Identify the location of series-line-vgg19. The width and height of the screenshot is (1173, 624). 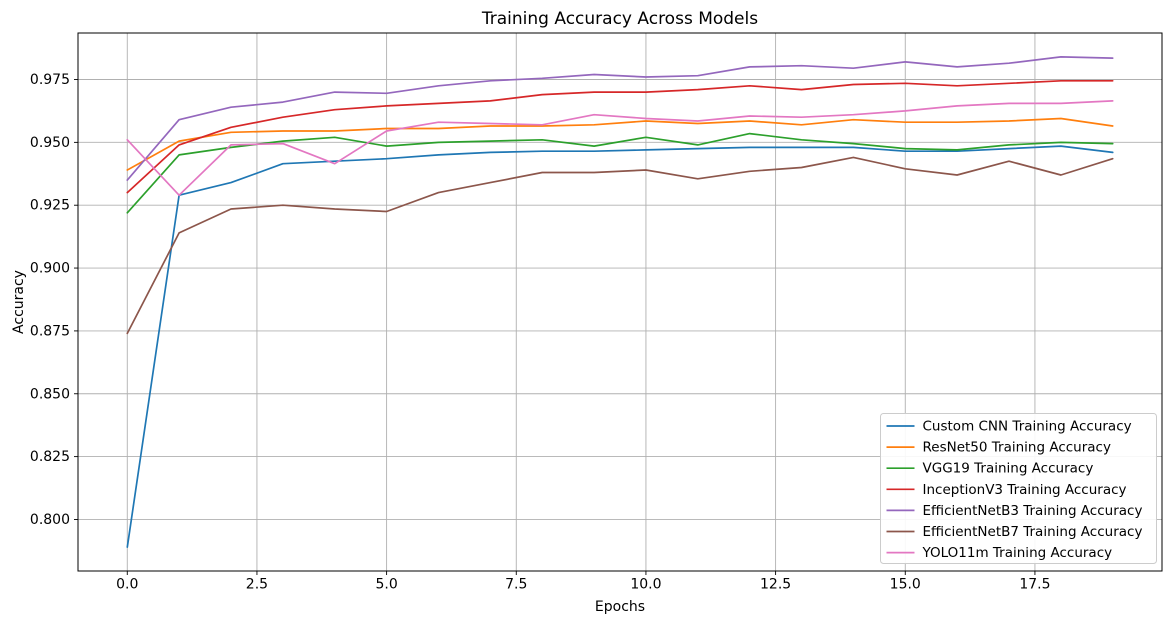
(620, 173).